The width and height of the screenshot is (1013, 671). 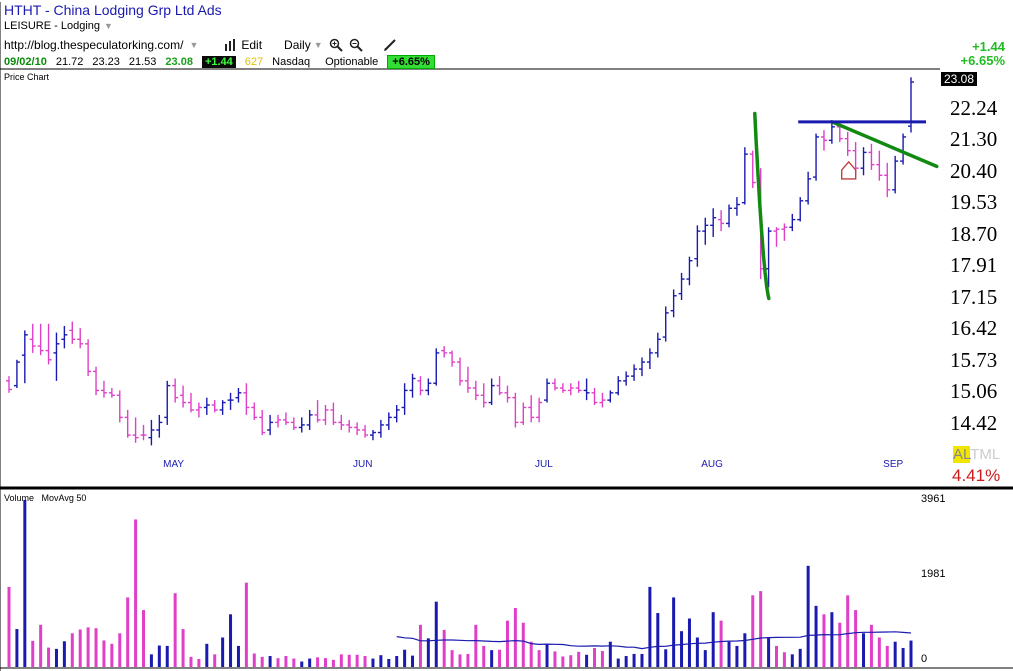 I want to click on quote-high: 23.23, so click(x=106, y=61).